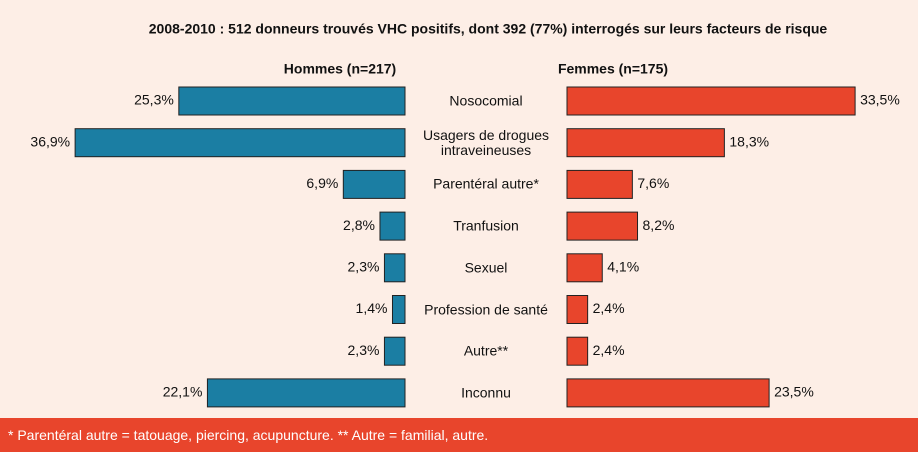 This screenshot has height=452, width=918. I want to click on value-label: 1,4%, so click(372, 308).